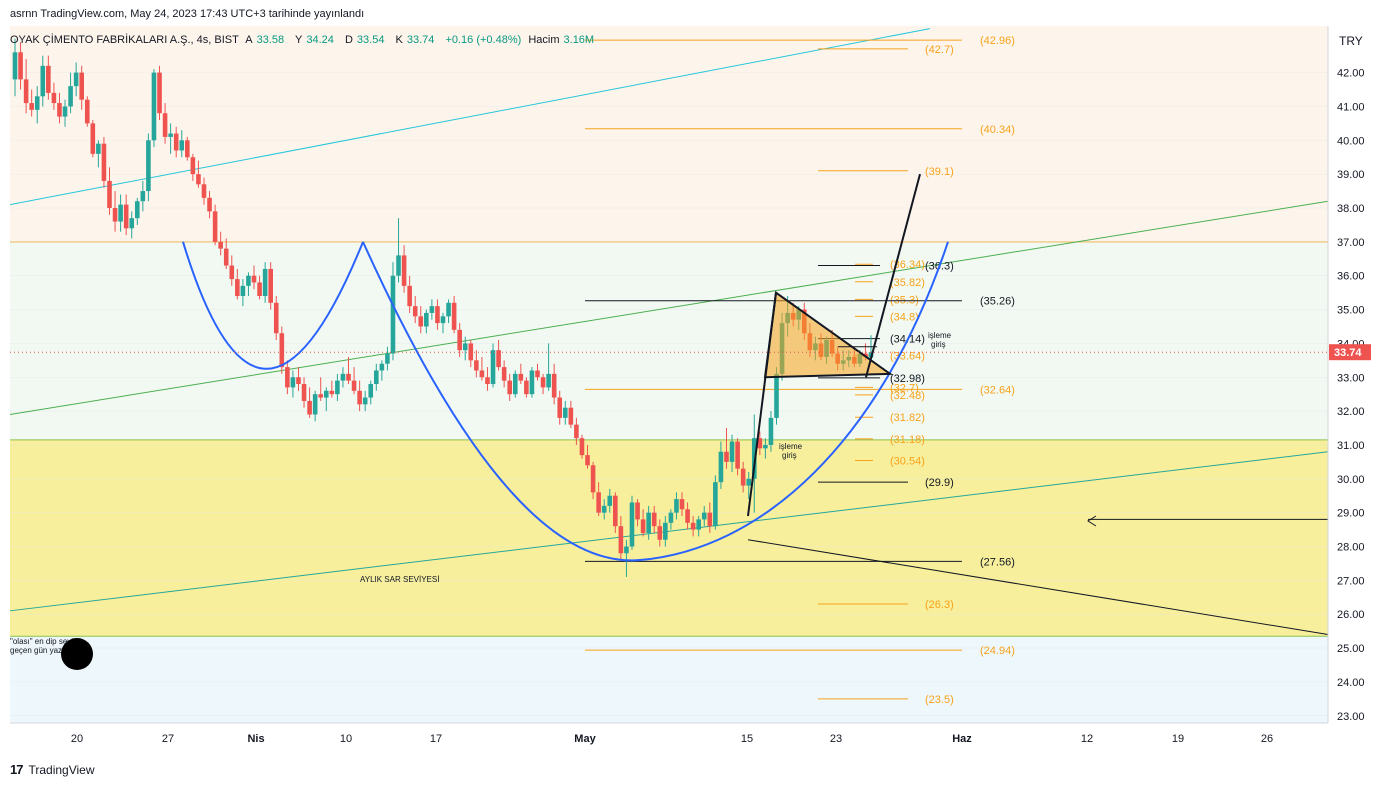 The width and height of the screenshot is (1386, 787). Describe the element at coordinates (907, 283) in the screenshot. I see `small-fib-label: (35.82)` at that location.